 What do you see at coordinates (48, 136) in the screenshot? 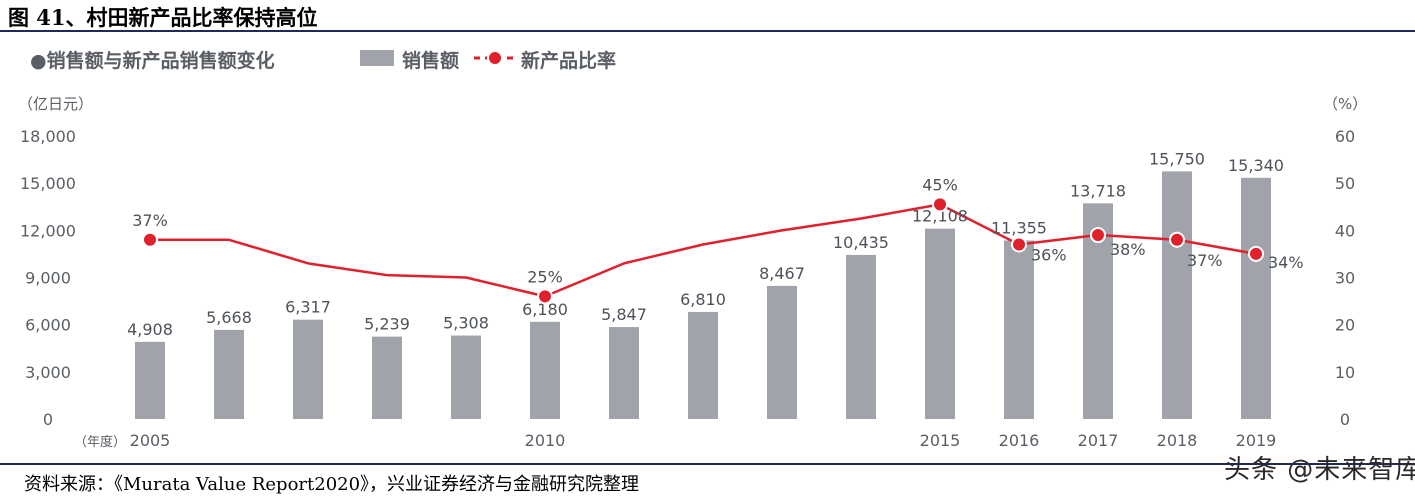
I see `y-left-tick-label: 18,000` at bounding box center [48, 136].